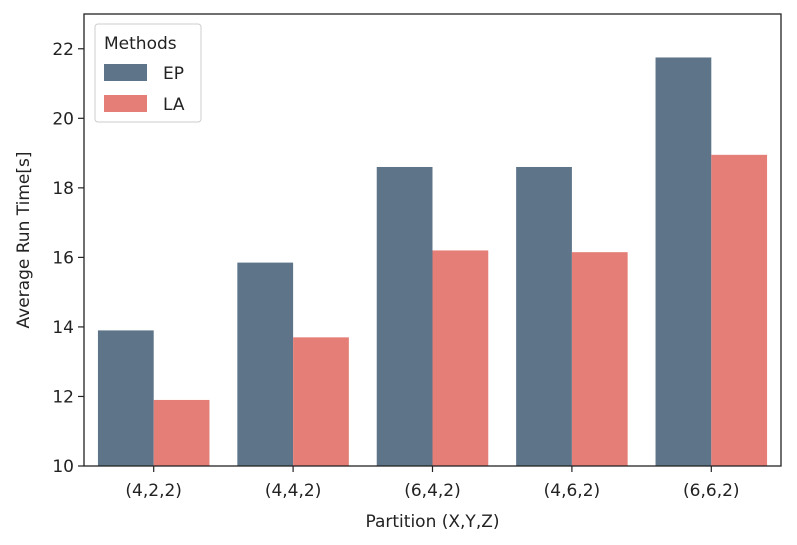 This screenshot has width=797, height=545. What do you see at coordinates (173, 74) in the screenshot?
I see `legend-label-ep: EP` at bounding box center [173, 74].